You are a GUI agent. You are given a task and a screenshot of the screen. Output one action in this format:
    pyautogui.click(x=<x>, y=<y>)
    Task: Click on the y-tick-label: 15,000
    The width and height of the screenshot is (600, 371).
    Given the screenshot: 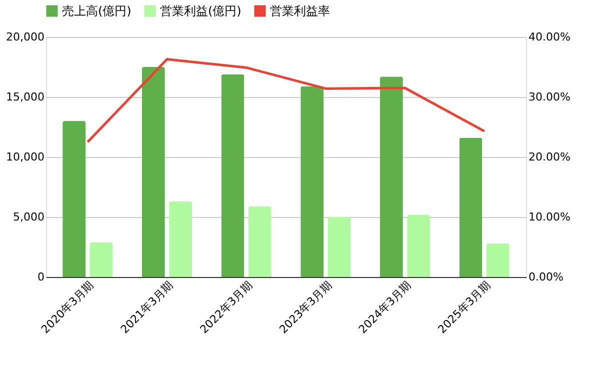 What is the action you would take?
    pyautogui.click(x=25, y=97)
    